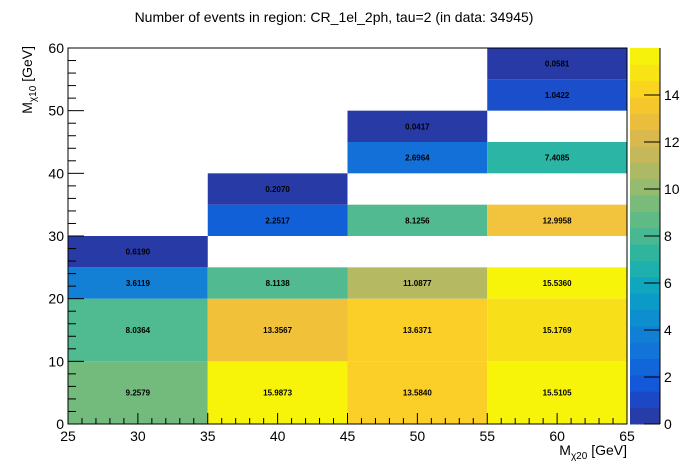  Describe the element at coordinates (668, 377) in the screenshot. I see `color-scale-tick-label: 2` at that location.